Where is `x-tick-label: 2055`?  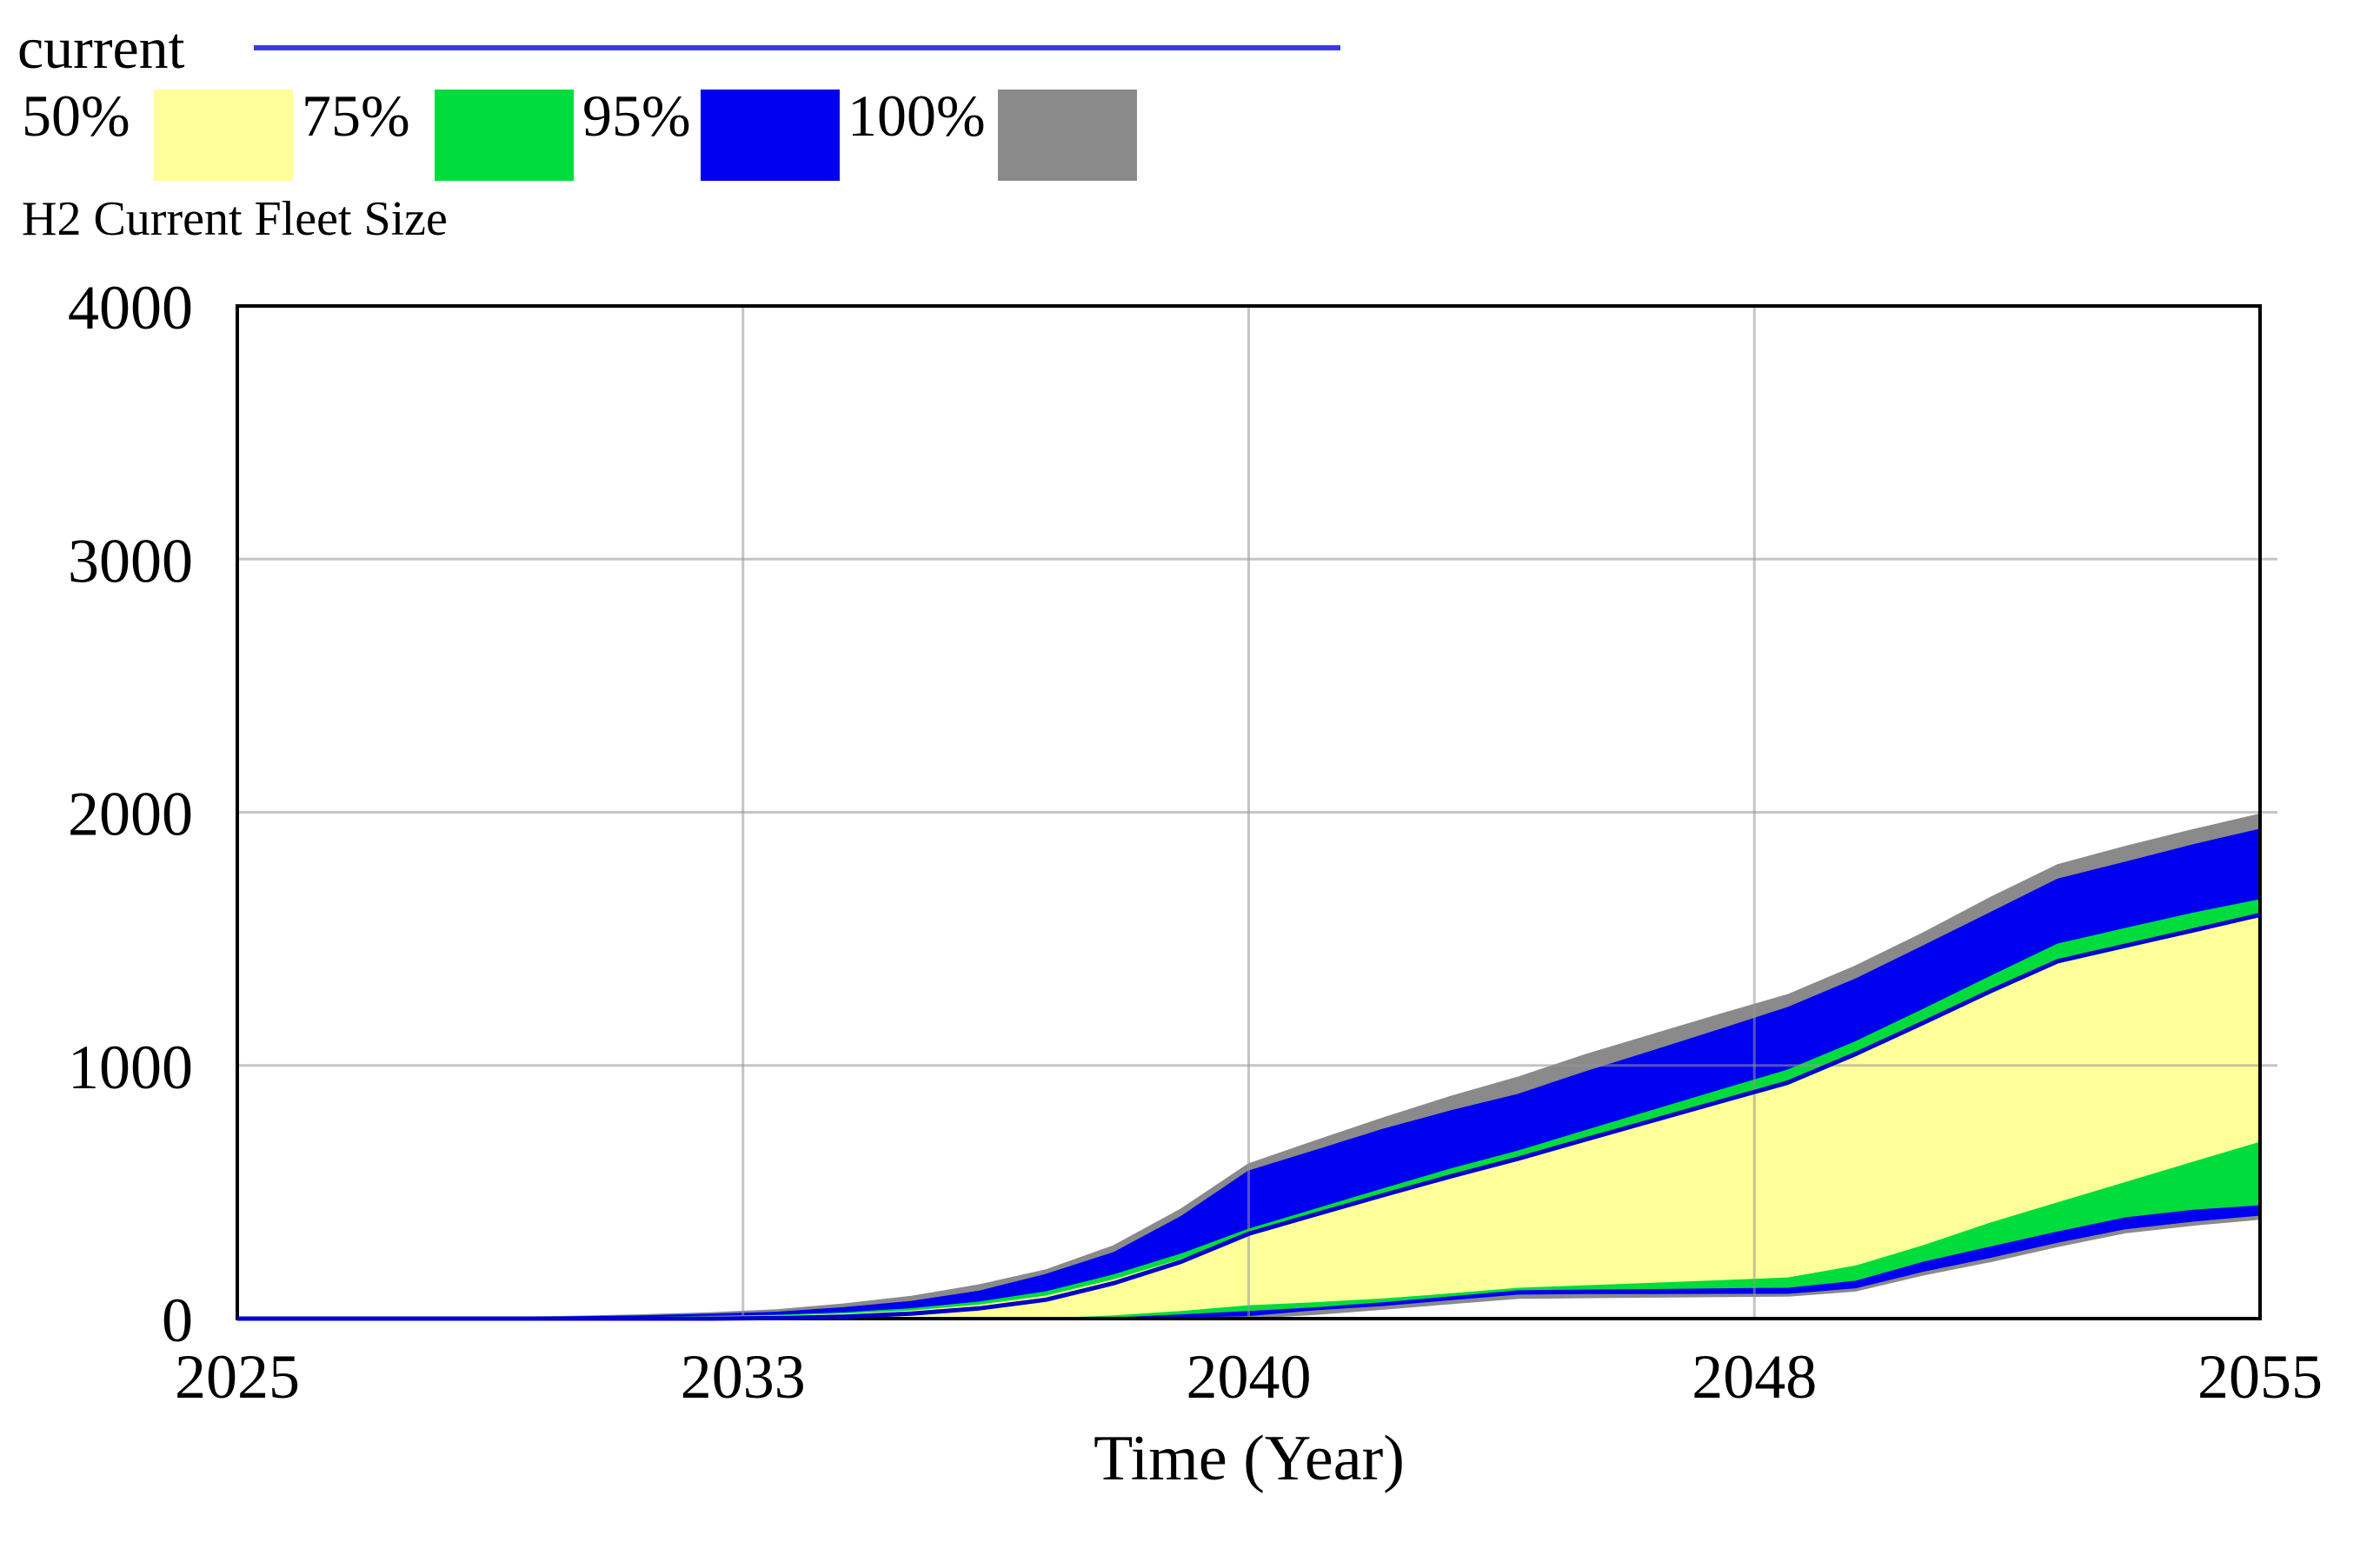 x-tick-label: 2055 is located at coordinates (2260, 1377).